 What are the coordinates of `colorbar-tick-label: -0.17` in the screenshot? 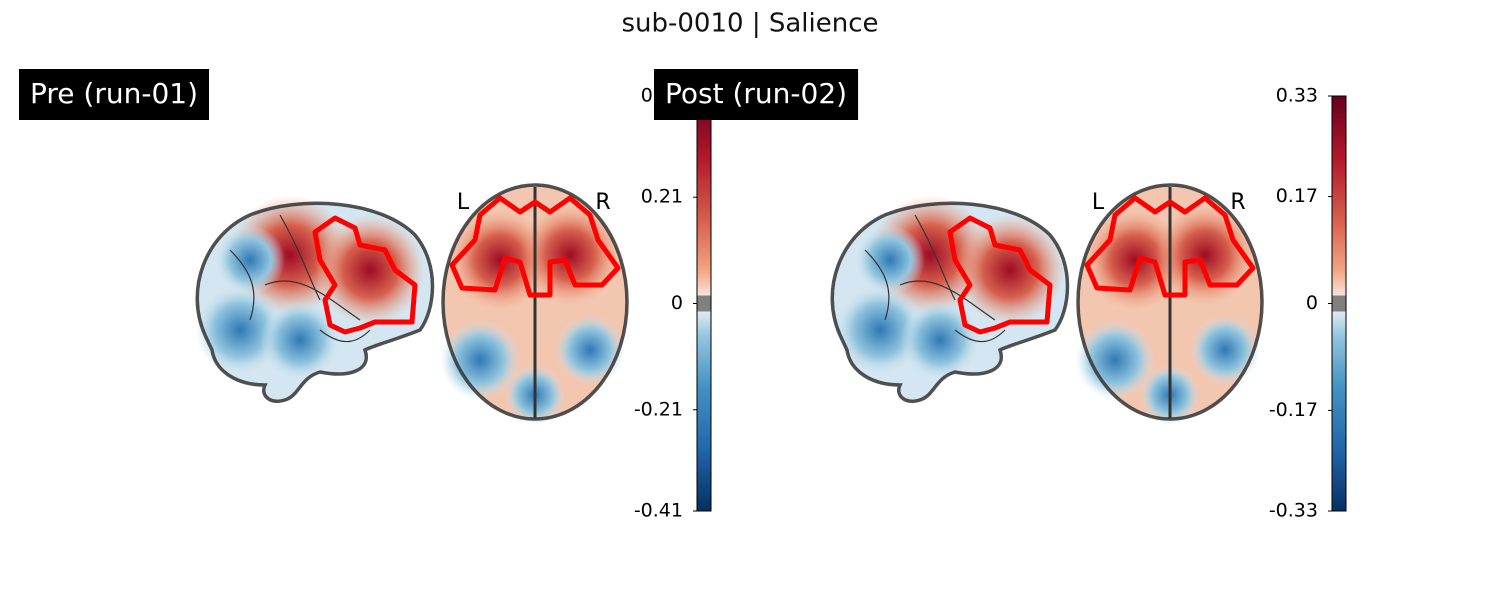 It's located at (1293, 410).